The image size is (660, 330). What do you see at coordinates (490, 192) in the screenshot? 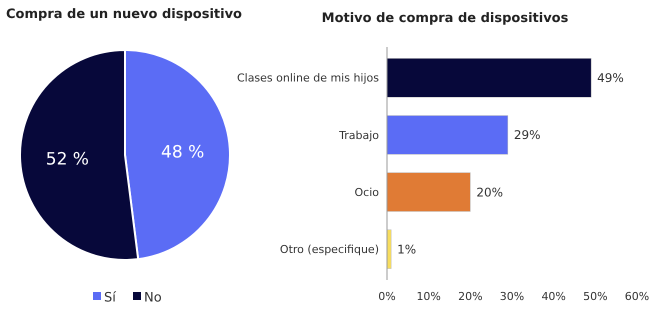
I see `data-label: 20%` at bounding box center [490, 192].